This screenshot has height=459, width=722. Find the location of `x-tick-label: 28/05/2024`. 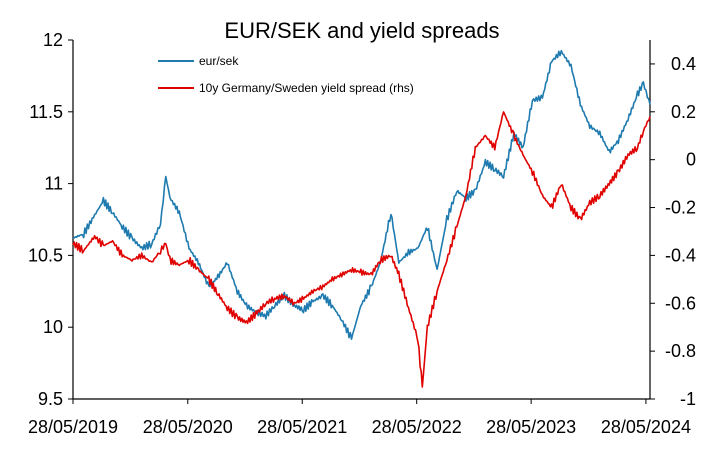

x-tick-label: 28/05/2024 is located at coordinates (646, 427).